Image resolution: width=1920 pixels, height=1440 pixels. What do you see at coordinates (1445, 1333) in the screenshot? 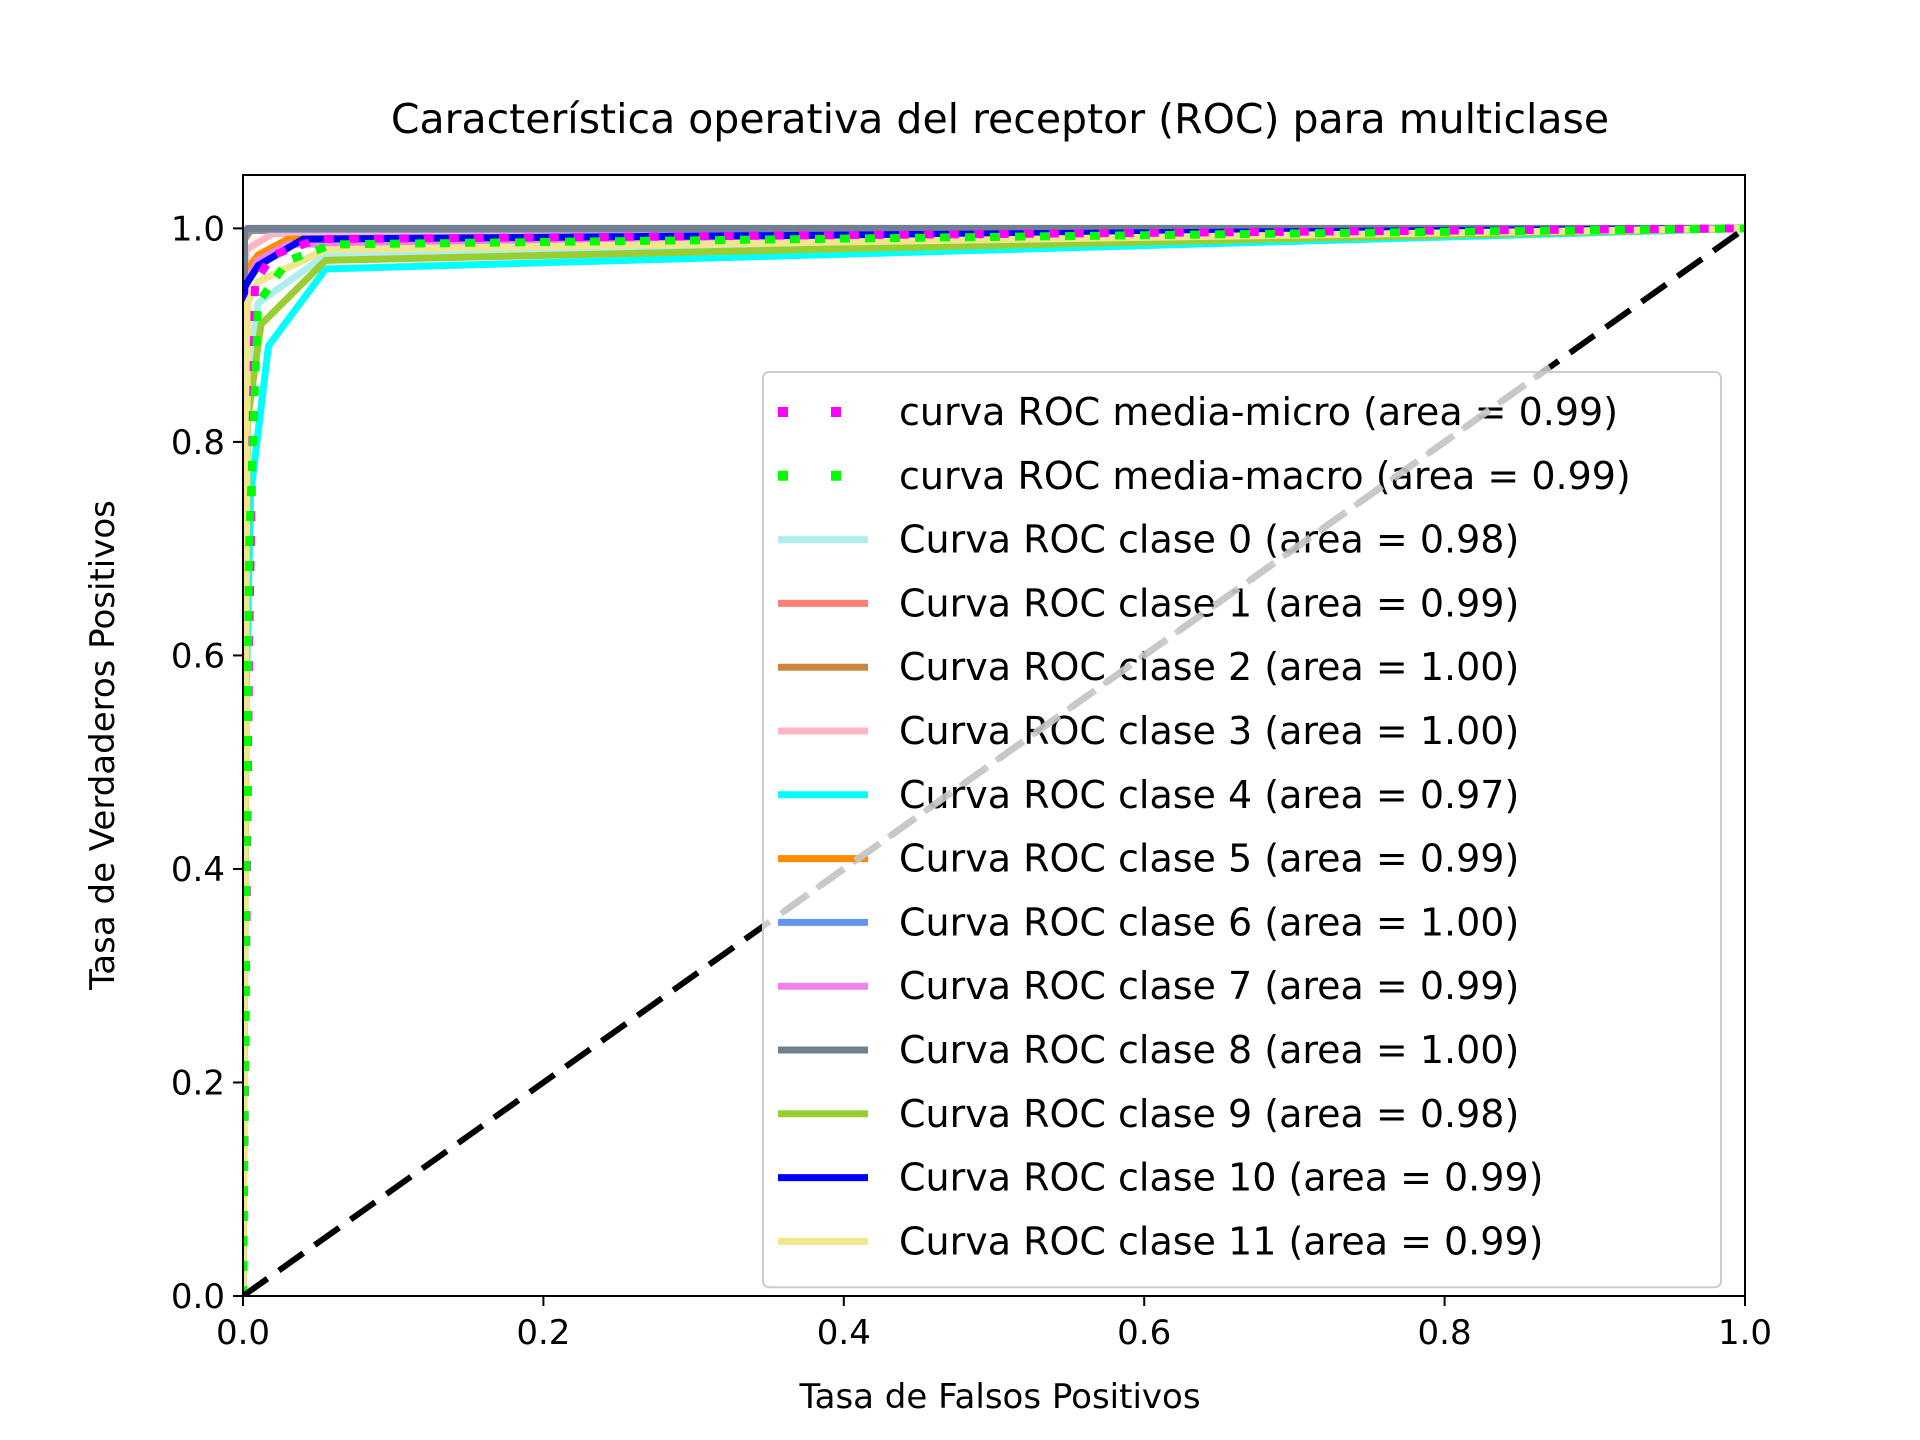
I see `x-tick-label: 0.8` at bounding box center [1445, 1333].